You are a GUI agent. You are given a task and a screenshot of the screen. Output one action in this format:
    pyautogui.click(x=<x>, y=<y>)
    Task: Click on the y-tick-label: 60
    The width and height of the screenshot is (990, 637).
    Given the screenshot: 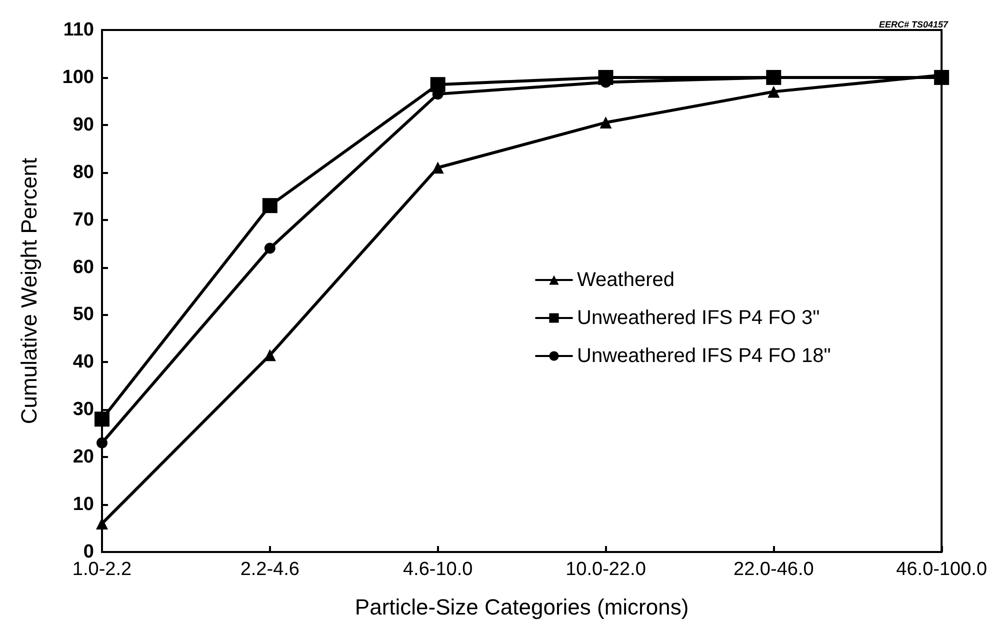 What is the action you would take?
    pyautogui.click(x=83, y=267)
    